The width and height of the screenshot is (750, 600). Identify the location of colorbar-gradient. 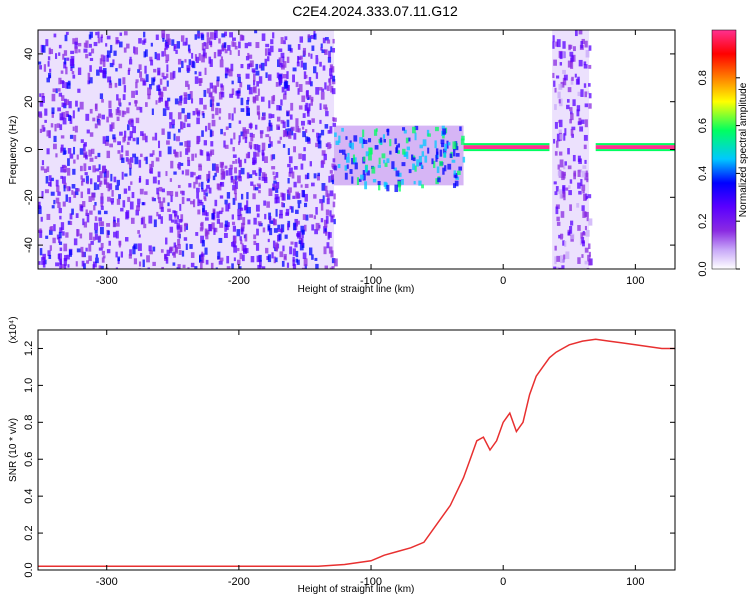
(724, 149).